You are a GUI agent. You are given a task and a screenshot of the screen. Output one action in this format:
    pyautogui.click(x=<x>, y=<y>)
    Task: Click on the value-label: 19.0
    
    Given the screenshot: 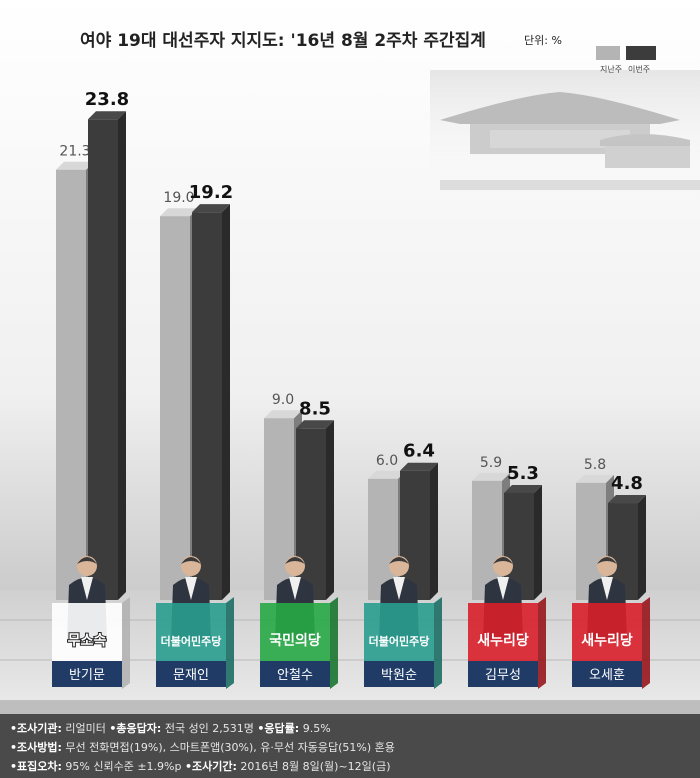 What is the action you would take?
    pyautogui.click(x=178, y=198)
    